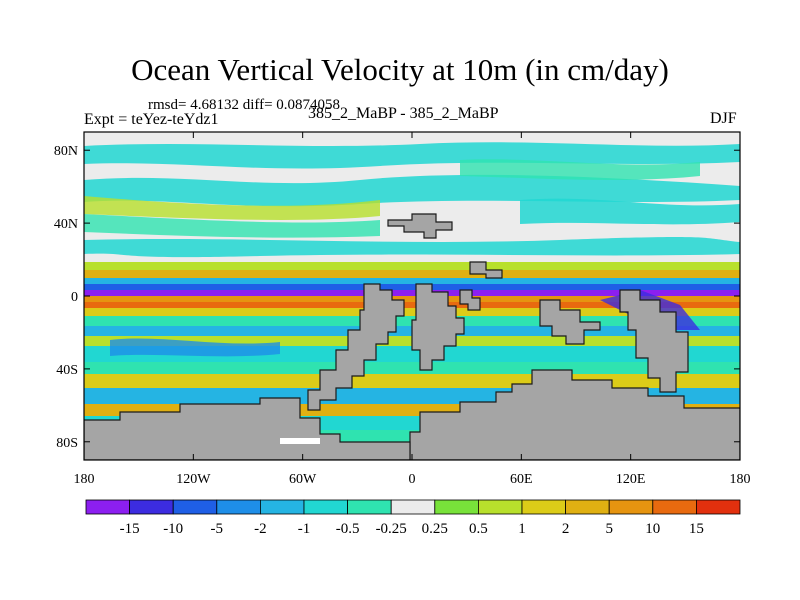  Describe the element at coordinates (652, 529) in the screenshot. I see `colorbar-label: 10` at that location.